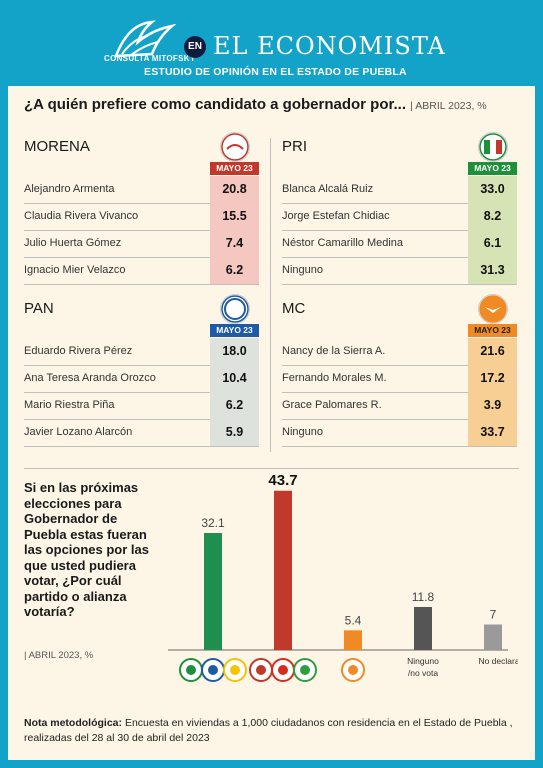  What do you see at coordinates (270, 295) in the screenshot?
I see `column-divider` at bounding box center [270, 295].